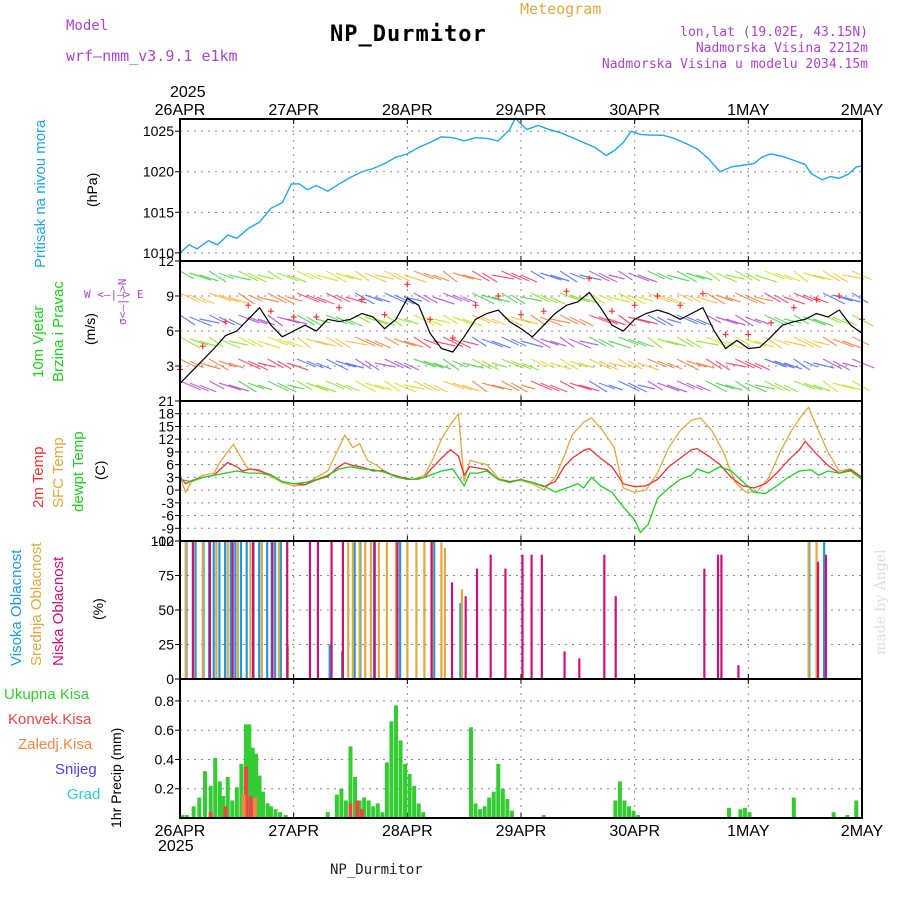 This screenshot has width=900, height=900. Describe the element at coordinates (748, 110) in the screenshot. I see `x-tick-label-top: 1MAY` at that location.